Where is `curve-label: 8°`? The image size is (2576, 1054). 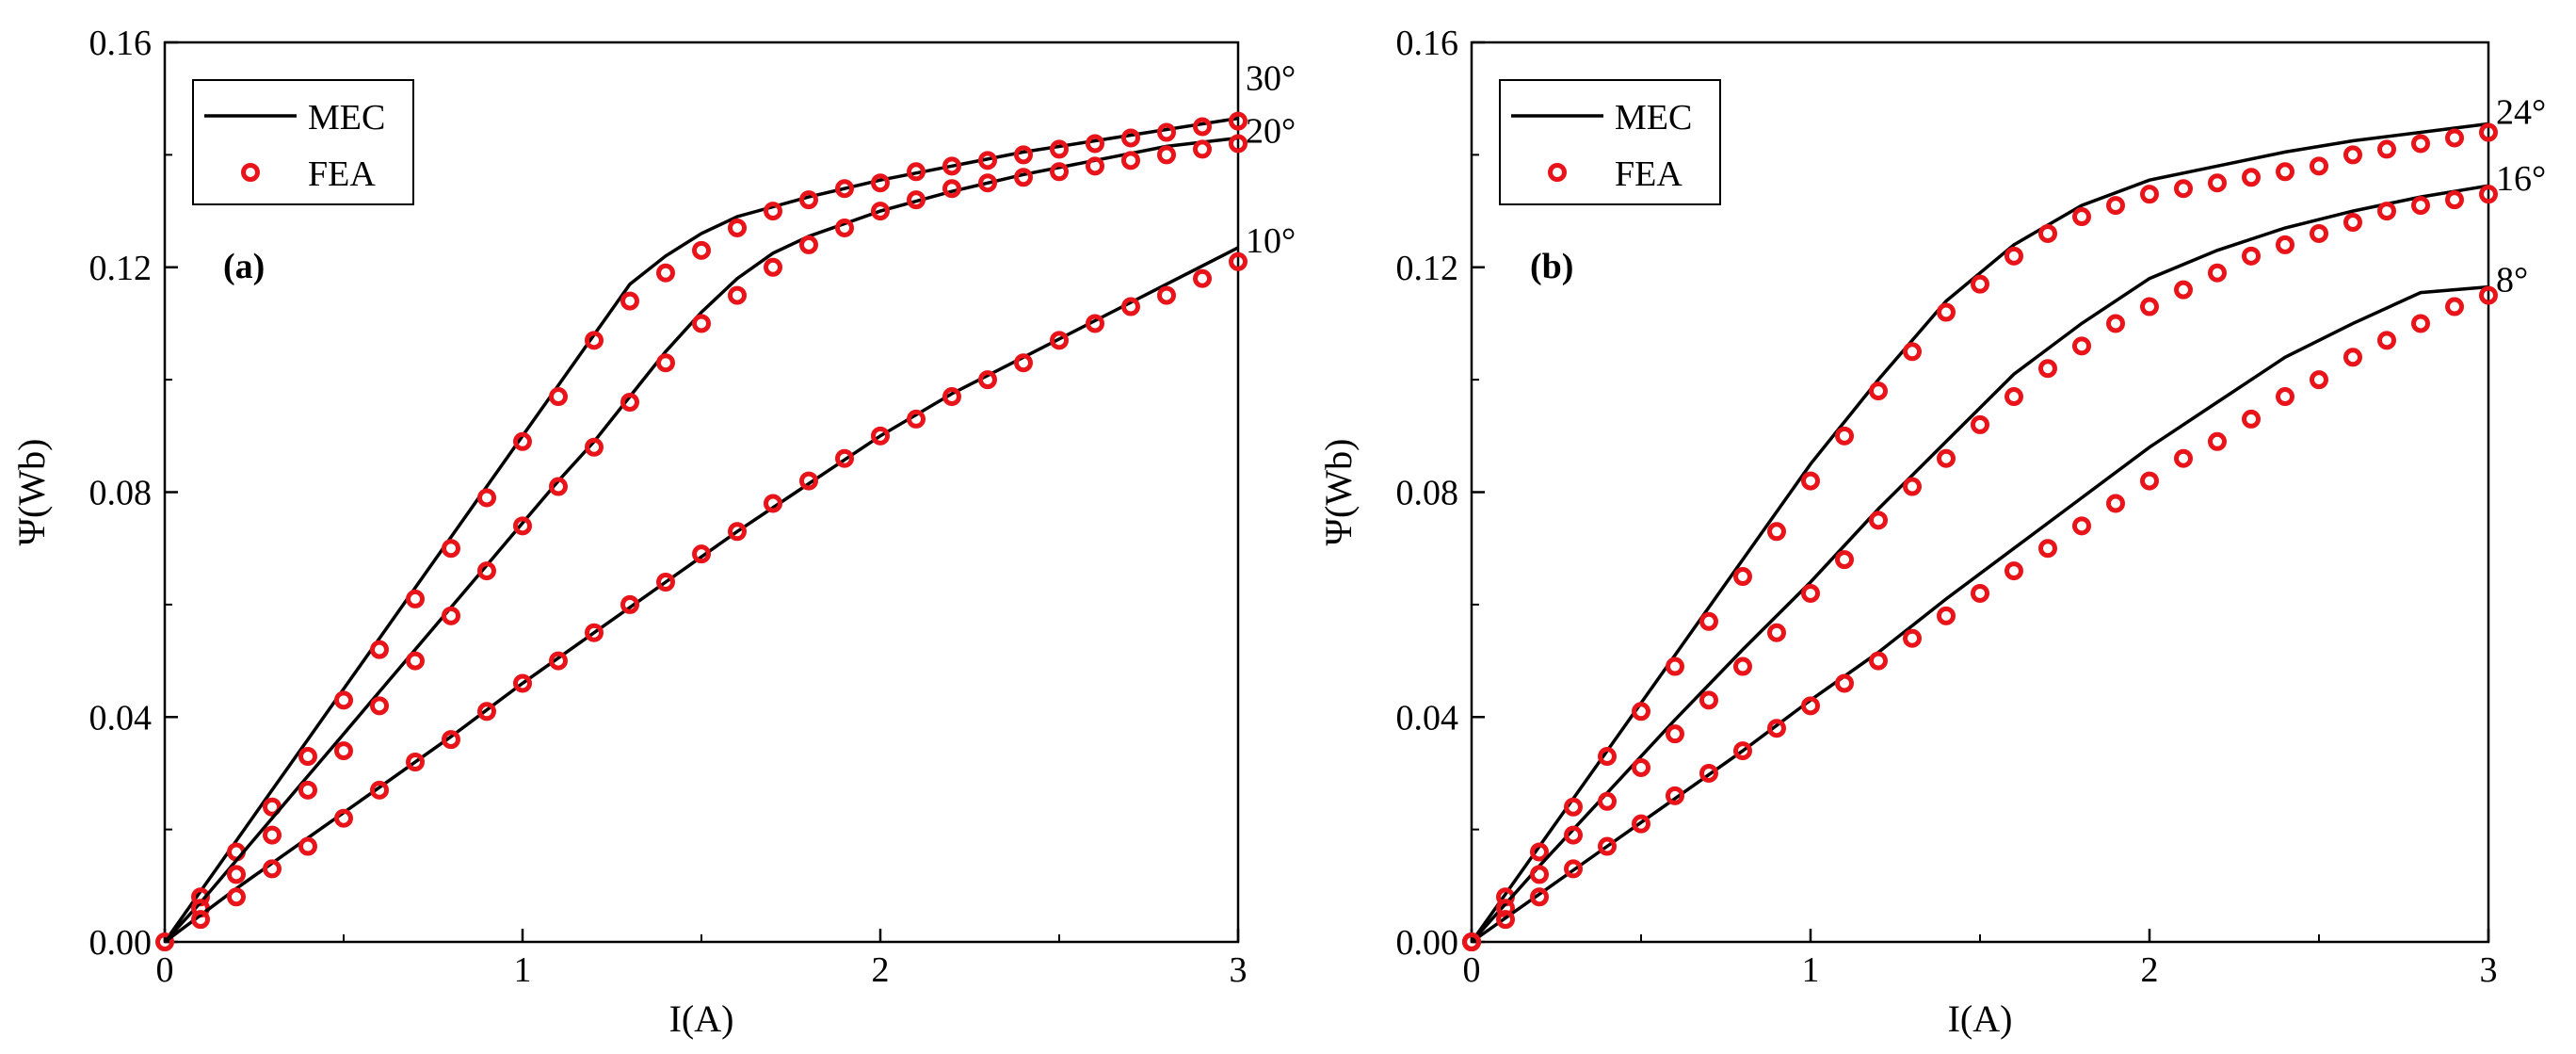 curve-label: 8° is located at coordinates (2512, 280).